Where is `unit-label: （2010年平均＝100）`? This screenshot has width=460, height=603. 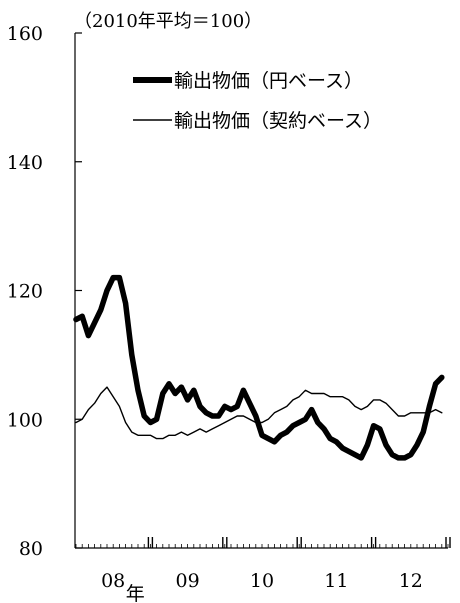
unit-label: （2010年平均＝100） is located at coordinates (168, 21).